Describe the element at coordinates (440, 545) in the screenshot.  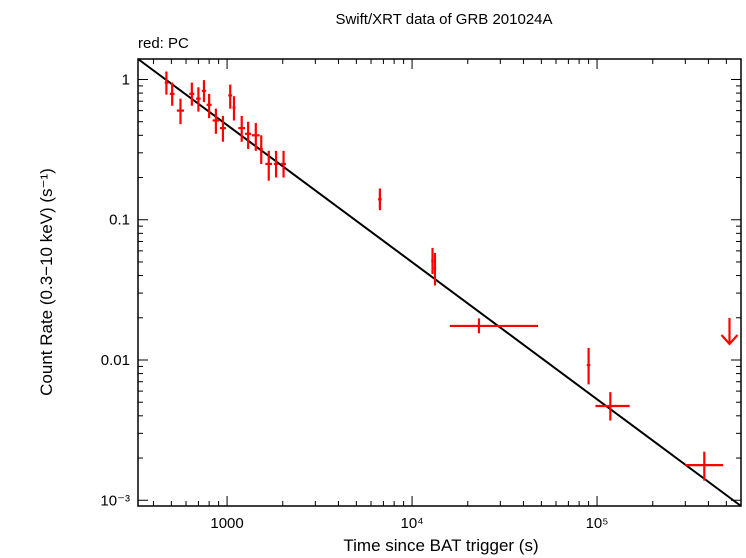
I see `x-axis-label: Time since BAT trigger (s)` at that location.